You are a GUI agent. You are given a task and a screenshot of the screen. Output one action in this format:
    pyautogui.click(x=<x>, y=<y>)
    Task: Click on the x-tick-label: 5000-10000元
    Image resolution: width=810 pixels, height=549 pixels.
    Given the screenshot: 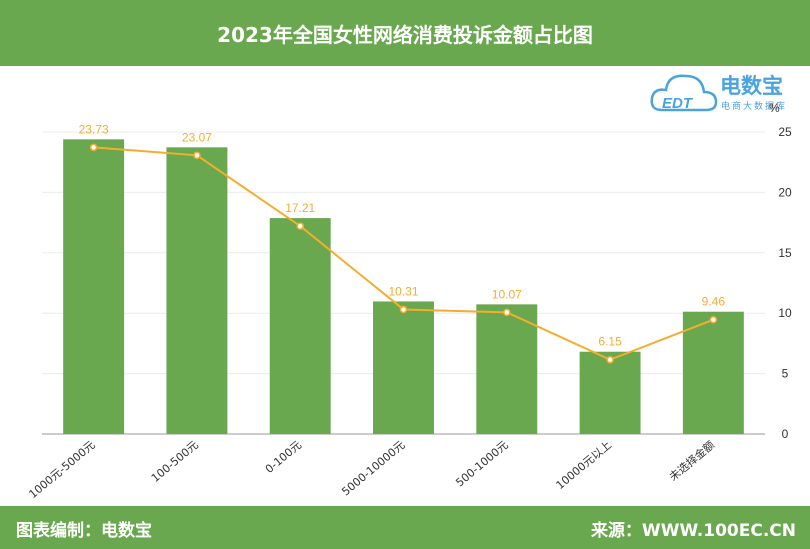 What is the action you would take?
    pyautogui.click(x=373, y=468)
    